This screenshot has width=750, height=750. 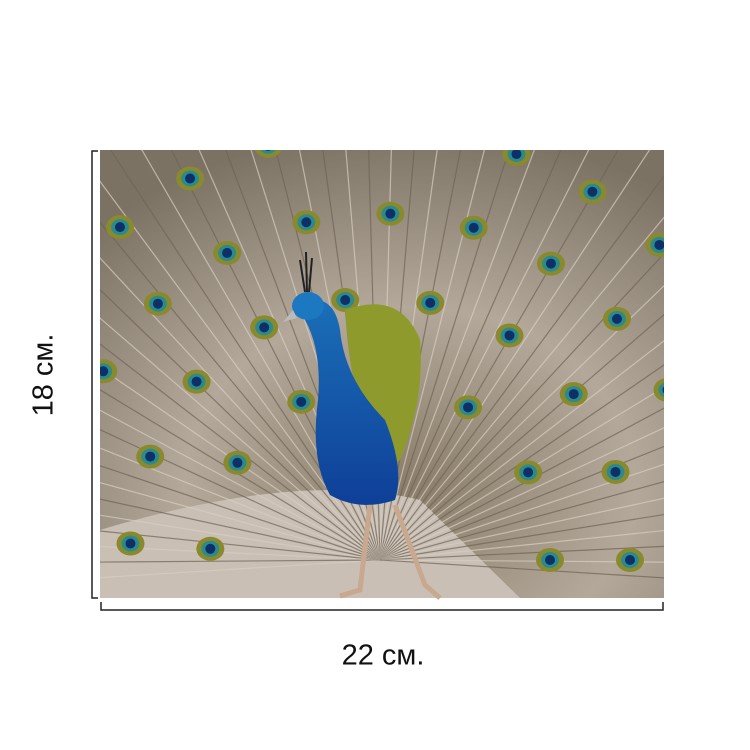 I want to click on head, so click(x=308, y=306).